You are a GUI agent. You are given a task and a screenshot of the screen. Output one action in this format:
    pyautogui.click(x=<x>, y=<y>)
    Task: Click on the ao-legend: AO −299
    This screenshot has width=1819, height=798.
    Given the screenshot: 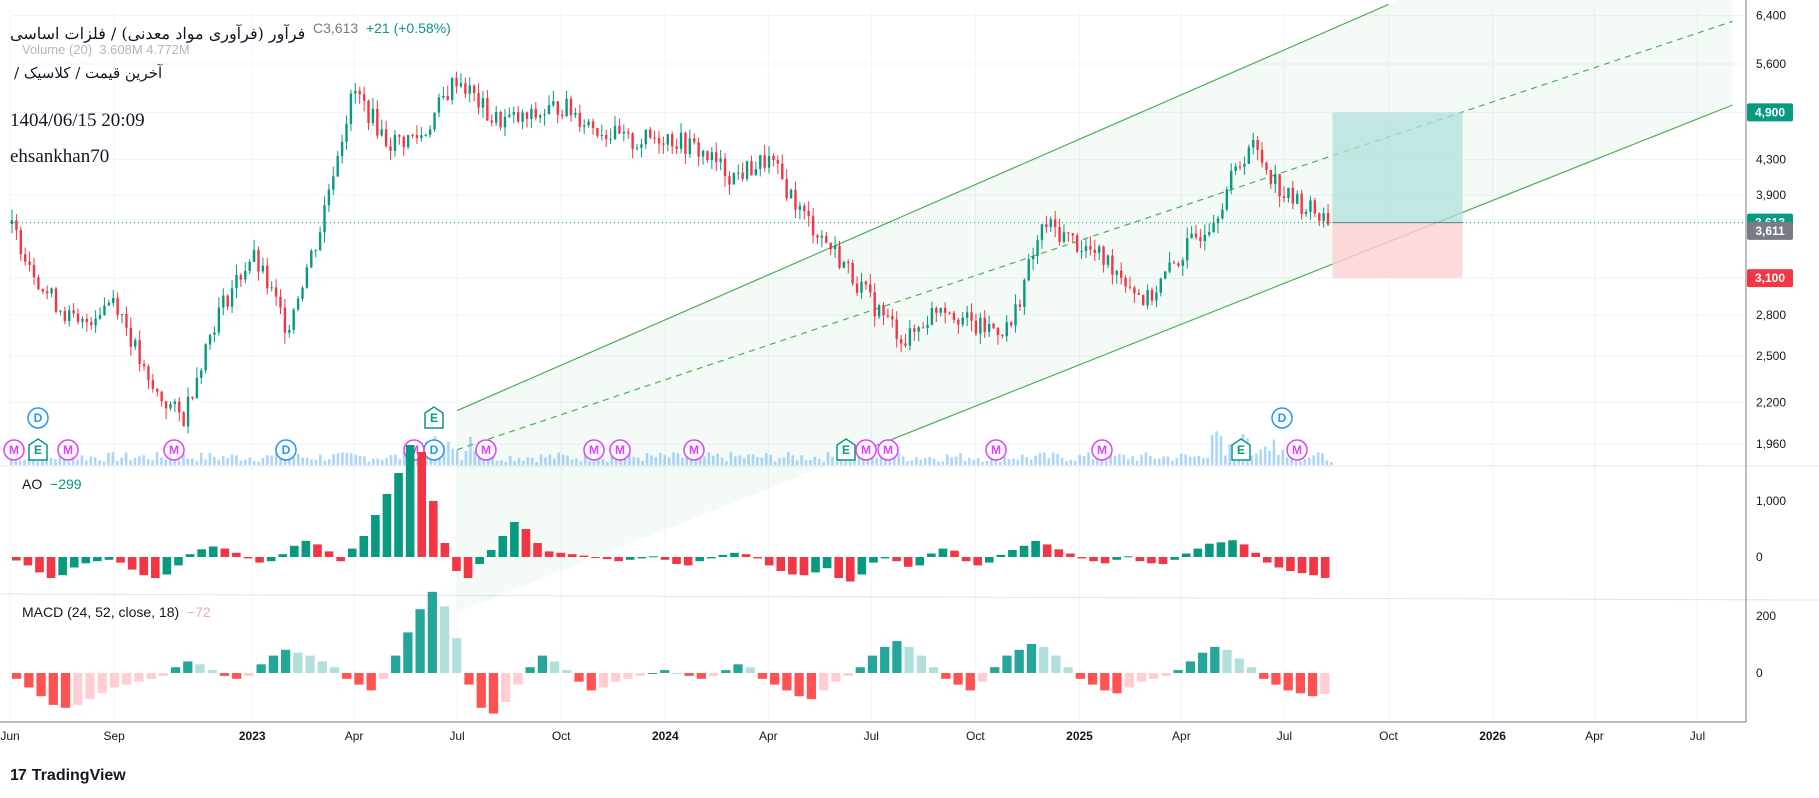 What is the action you would take?
    pyautogui.click(x=52, y=484)
    